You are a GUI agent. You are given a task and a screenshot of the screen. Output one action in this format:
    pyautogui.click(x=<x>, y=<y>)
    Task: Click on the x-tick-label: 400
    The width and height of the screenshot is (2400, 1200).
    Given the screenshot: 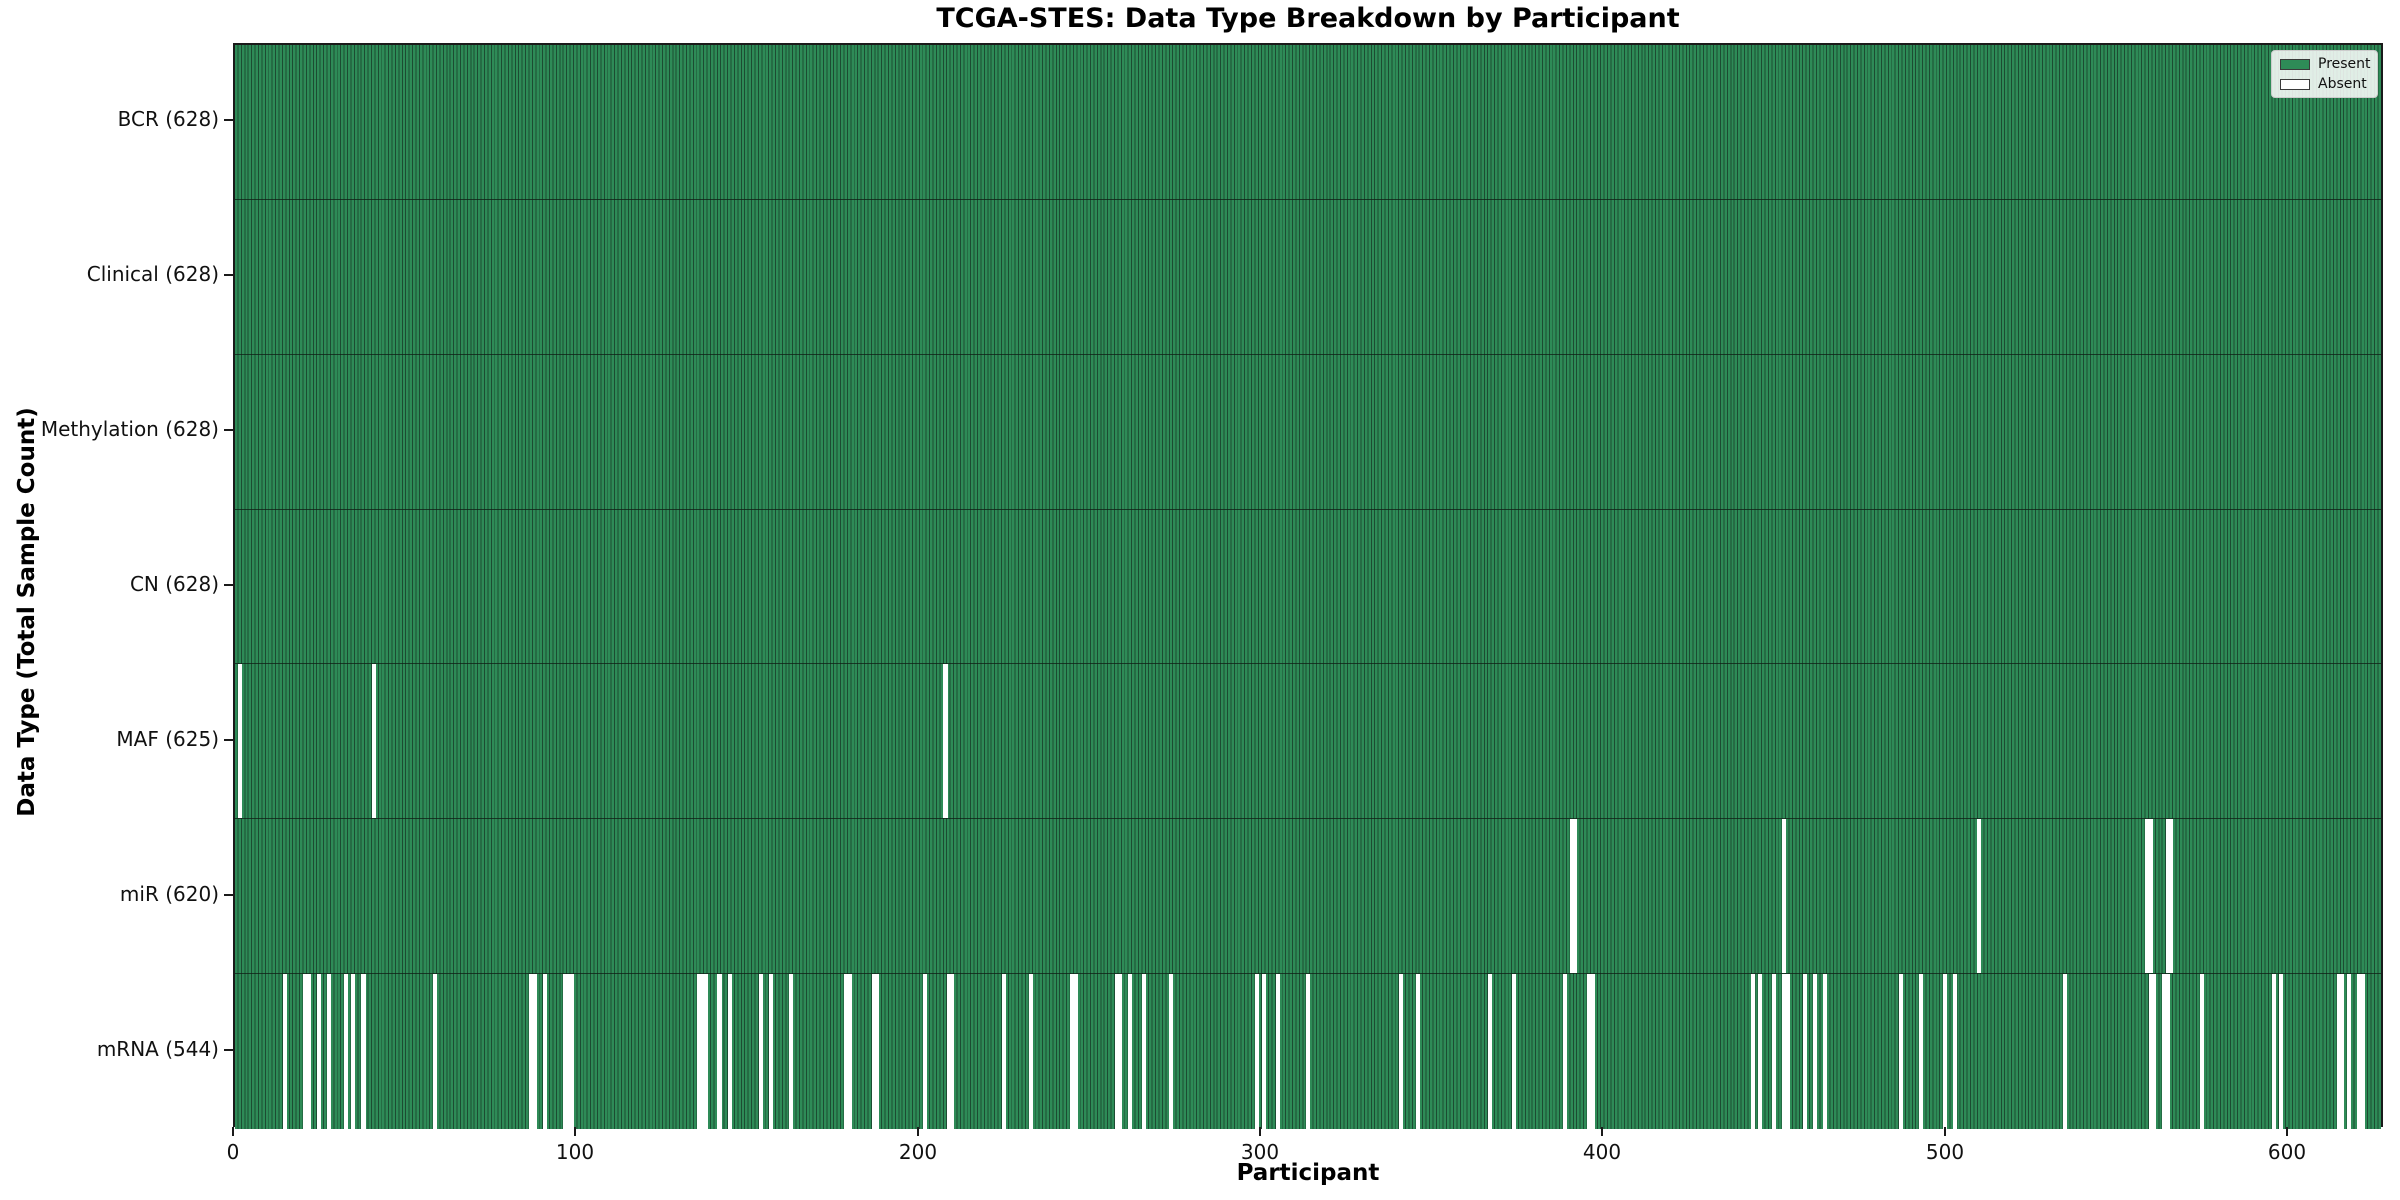 What is the action you would take?
    pyautogui.click(x=1602, y=1152)
    